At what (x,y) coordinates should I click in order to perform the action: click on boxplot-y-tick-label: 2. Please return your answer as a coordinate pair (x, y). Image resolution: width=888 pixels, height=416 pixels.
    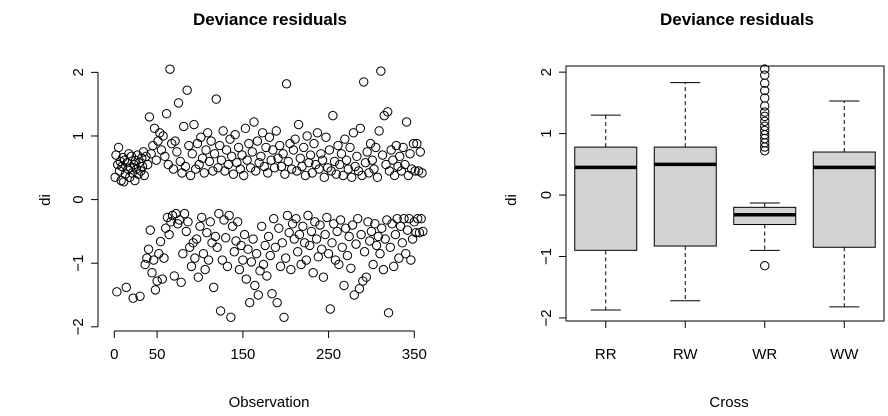
    Looking at the image, I should click on (546, 72).